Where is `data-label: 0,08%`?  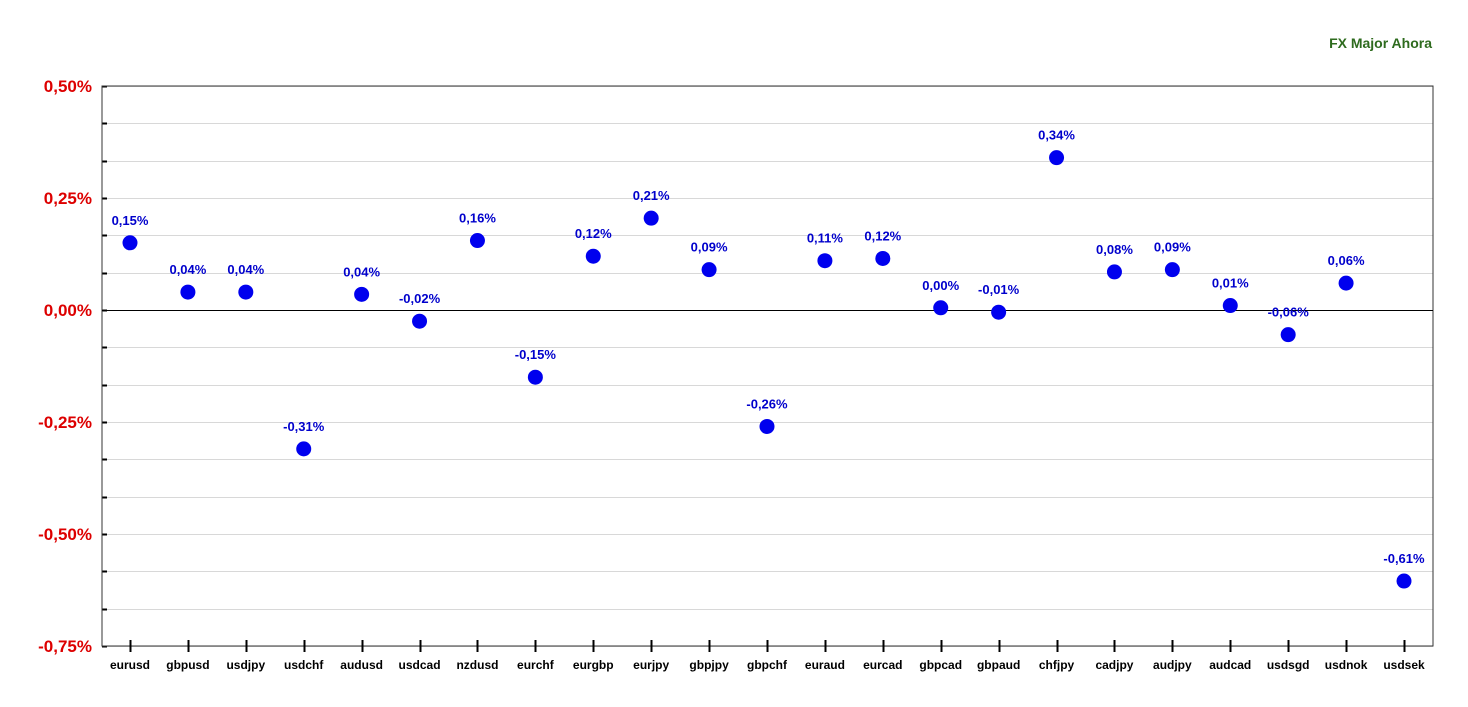 data-label: 0,08% is located at coordinates (1114, 249).